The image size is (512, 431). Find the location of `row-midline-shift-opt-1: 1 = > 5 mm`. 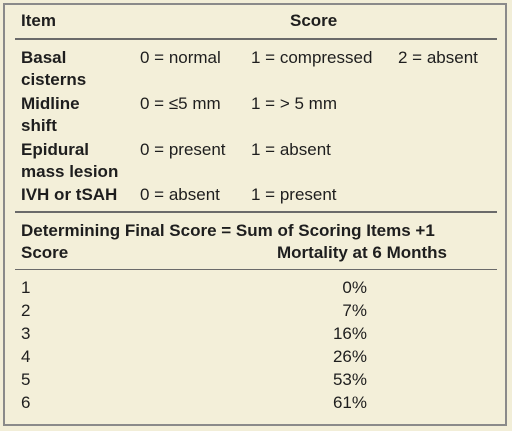

row-midline-shift-opt-1: 1 = > 5 mm is located at coordinates (294, 103).